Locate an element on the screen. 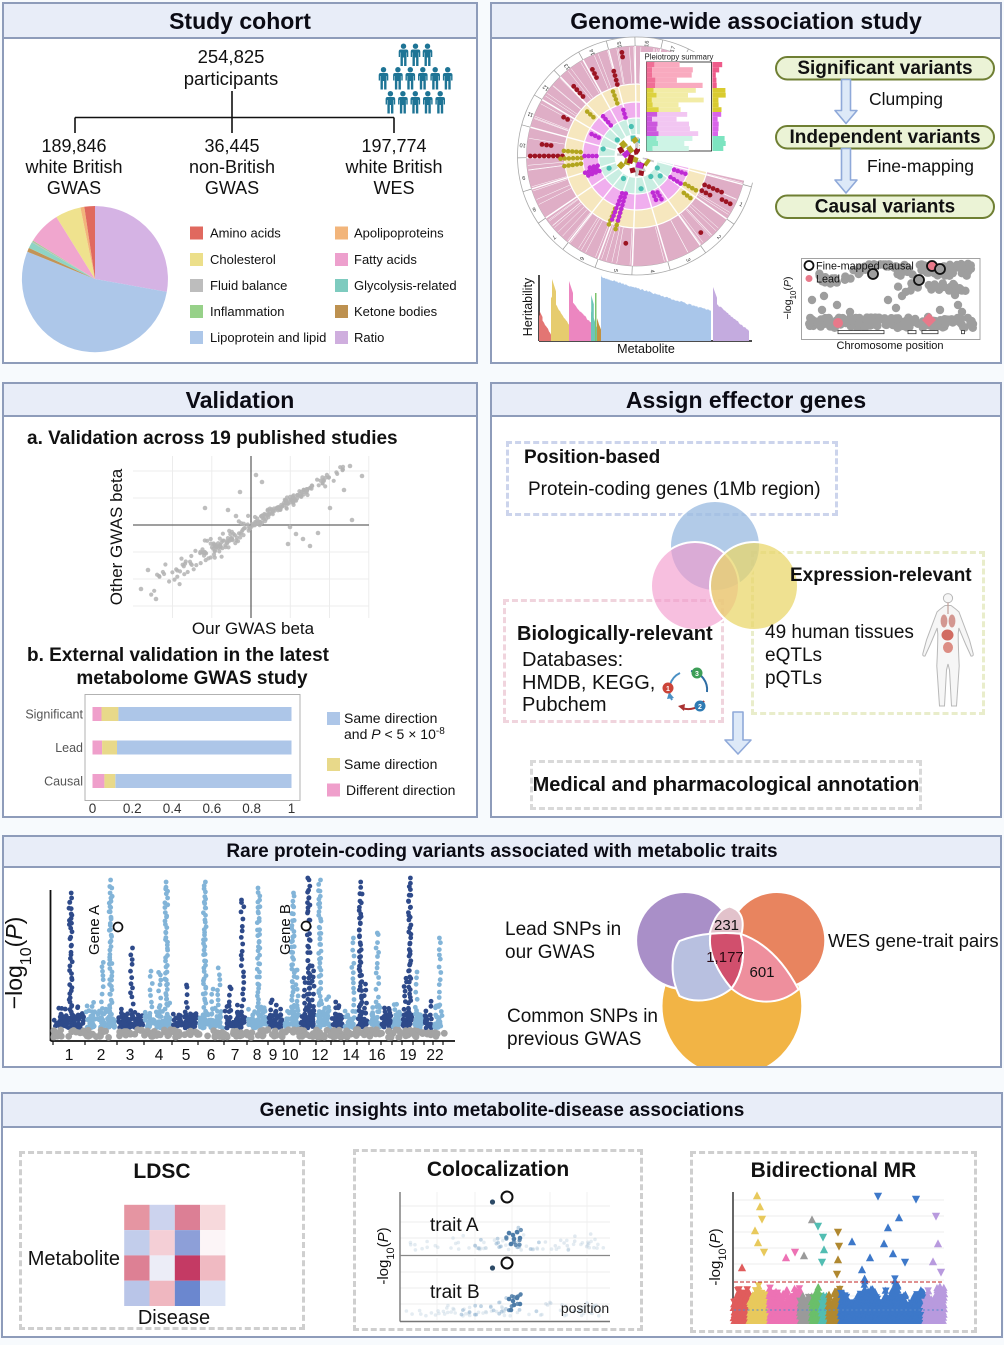  svg-text: and P < 5 × 10-8 is located at coordinates (394, 734).